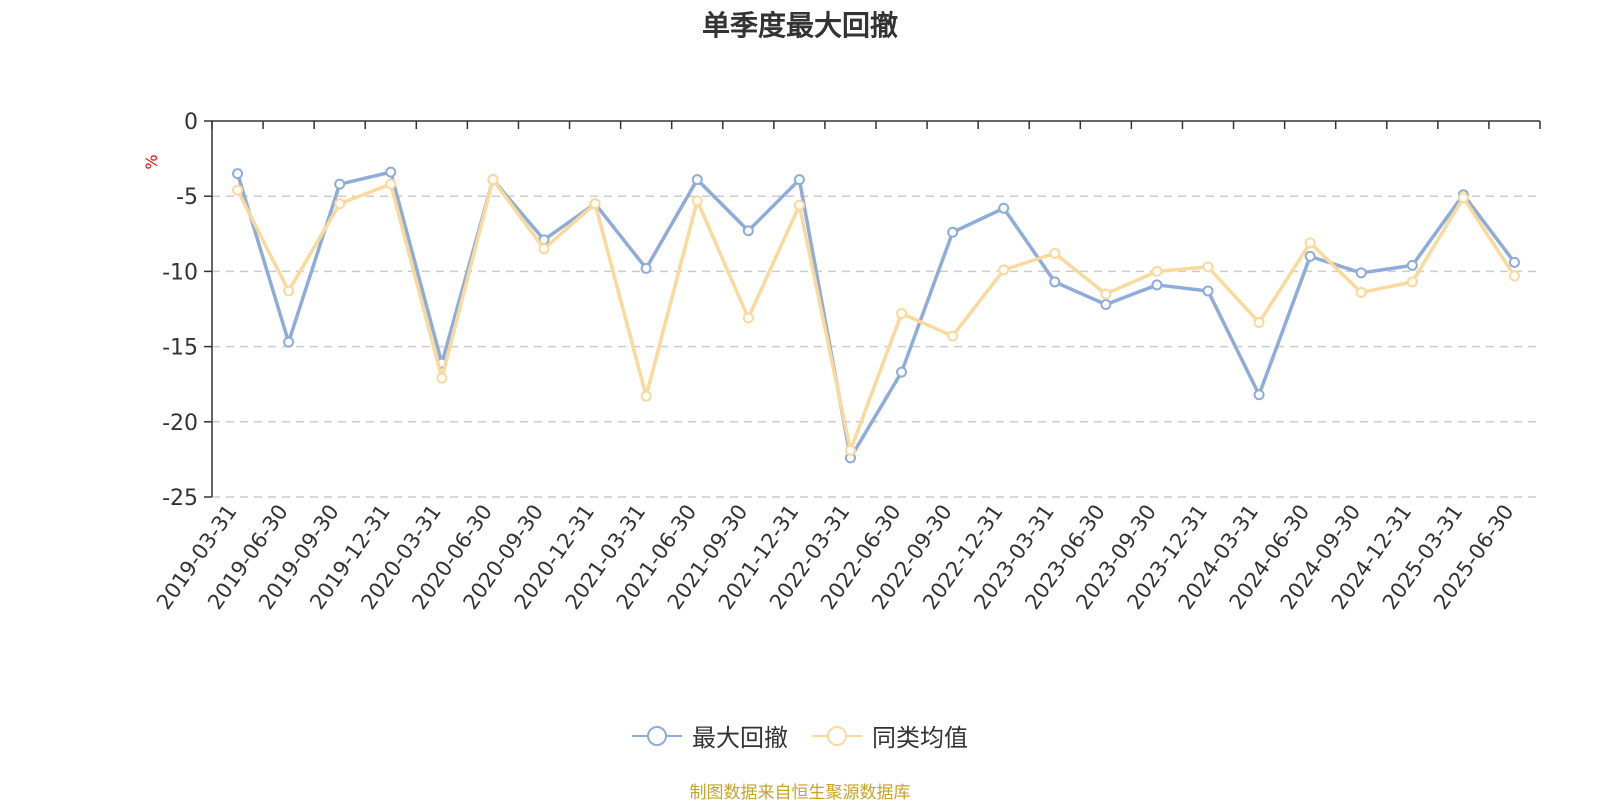  I want to click on y-tick-label: -10, so click(180, 272).